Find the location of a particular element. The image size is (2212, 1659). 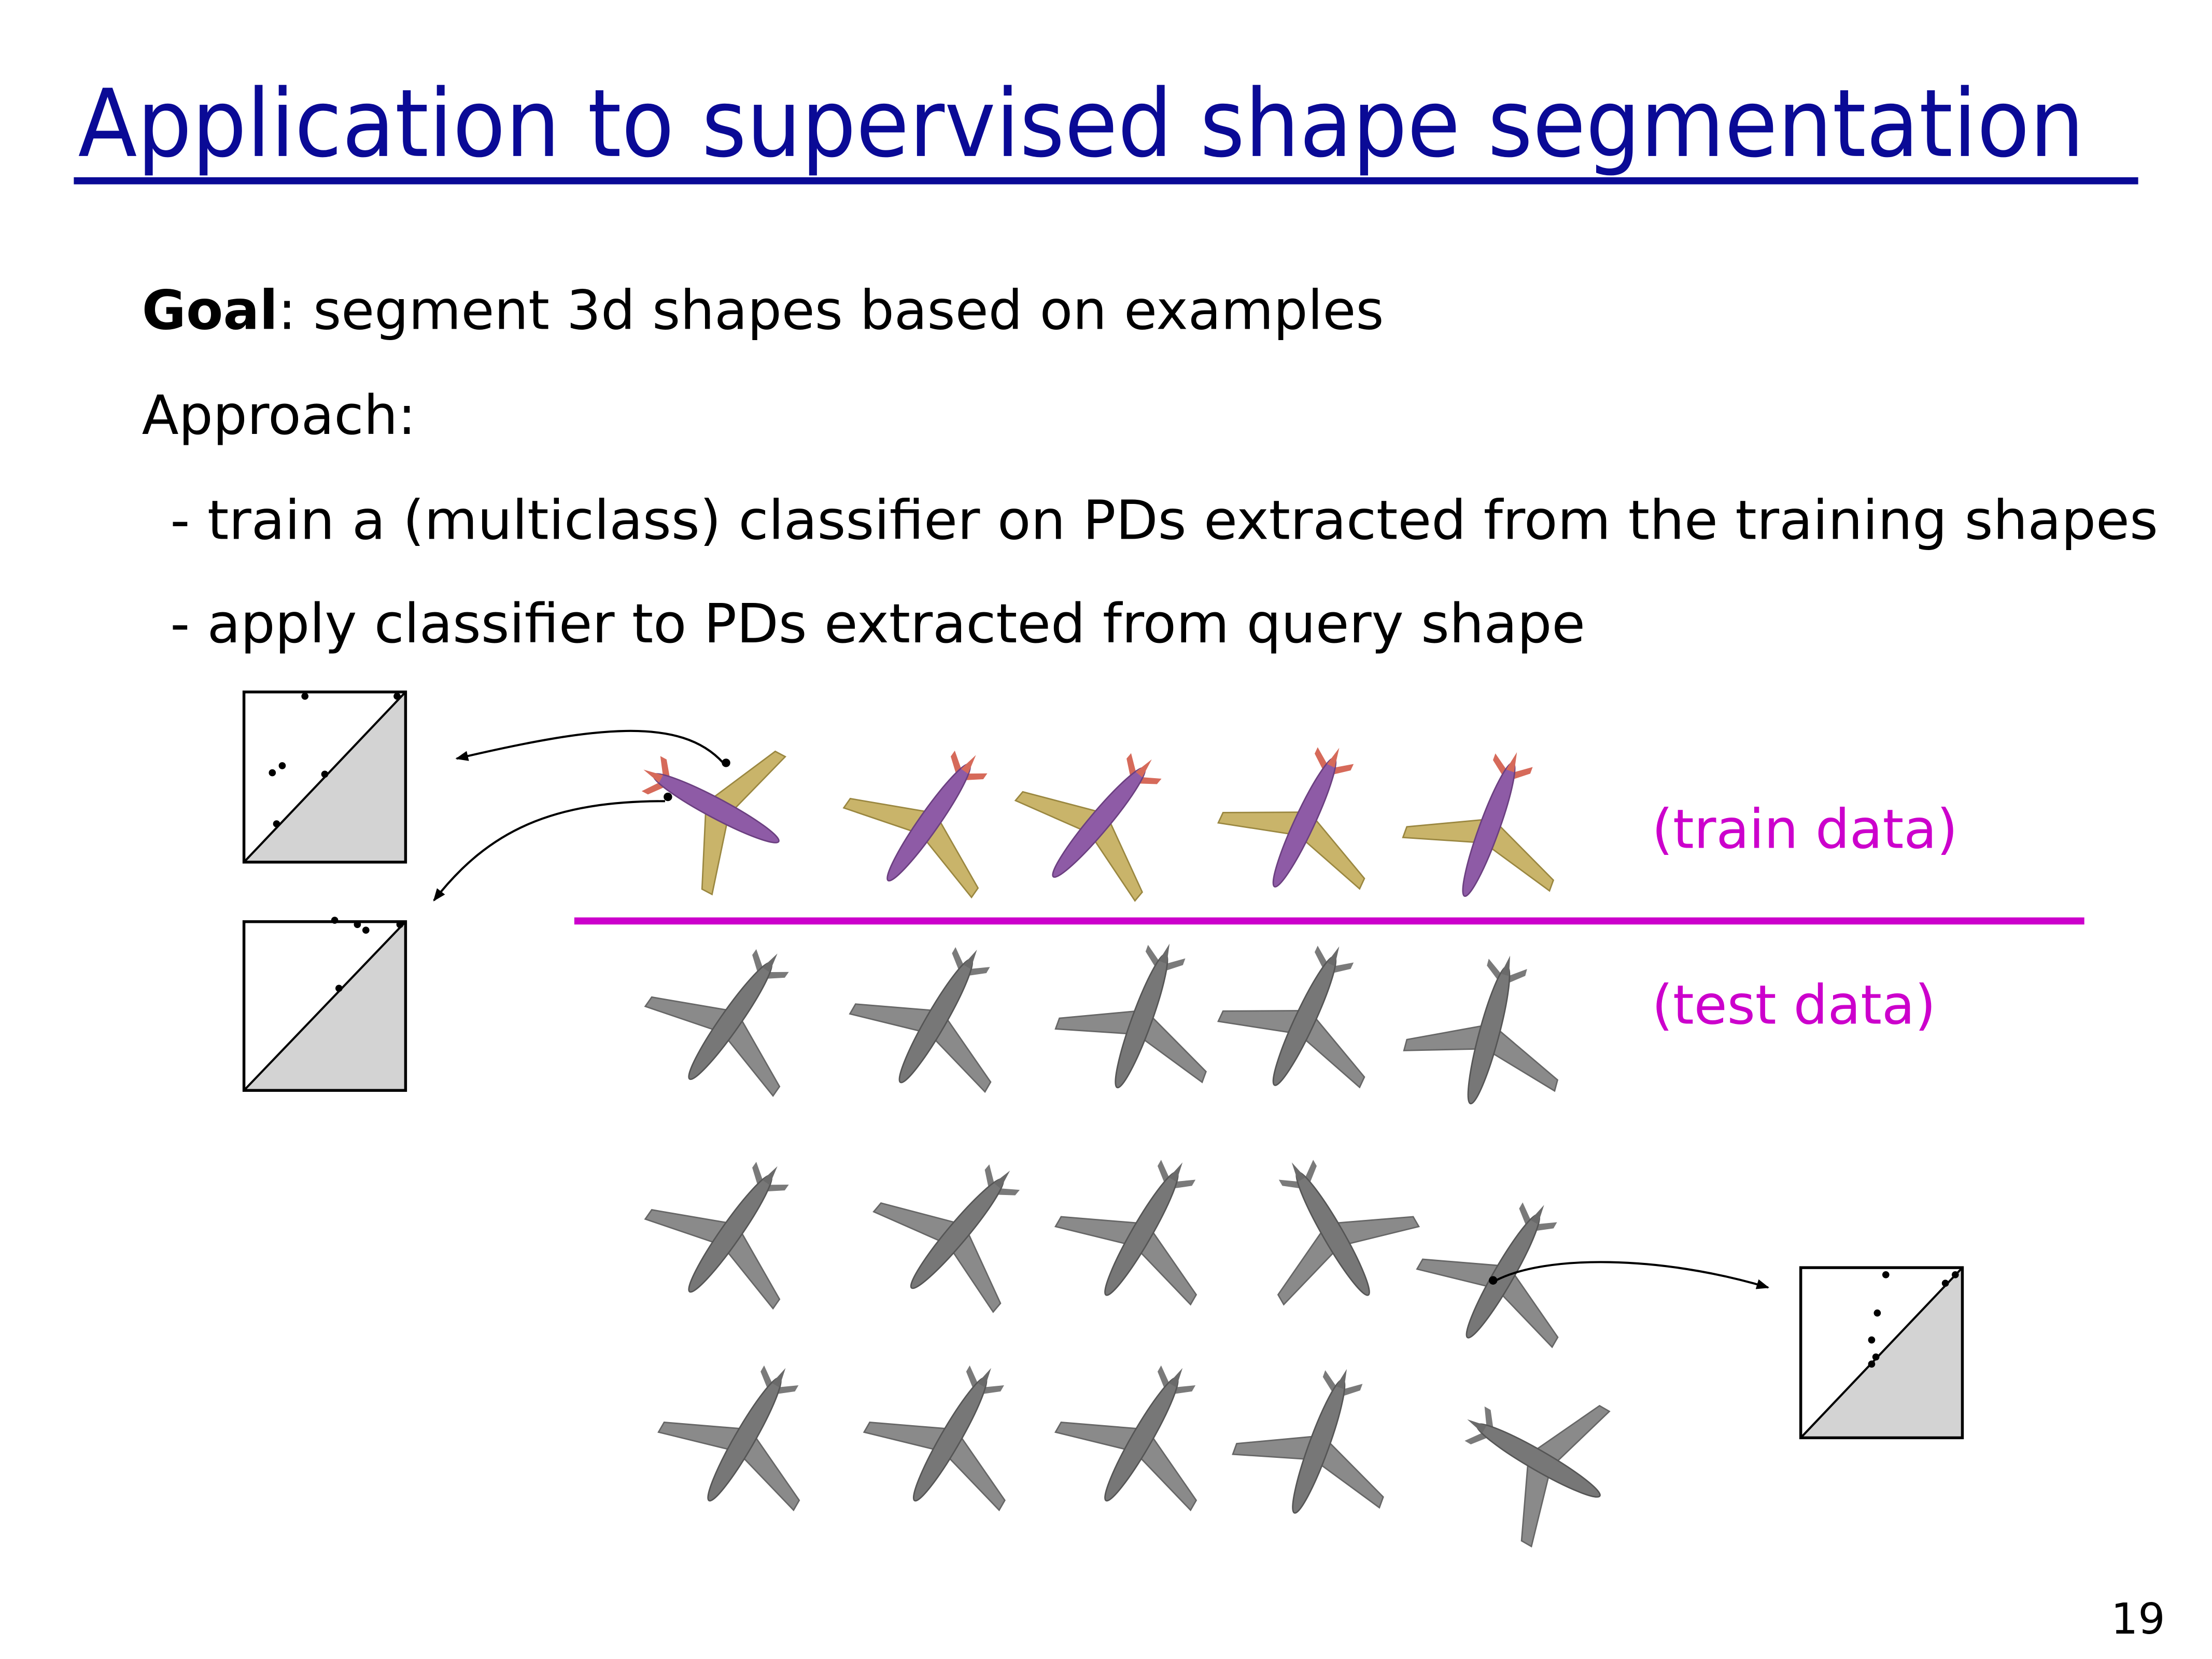

goal-text: : segment 3d shapes based on examples is located at coordinates (831, 310).